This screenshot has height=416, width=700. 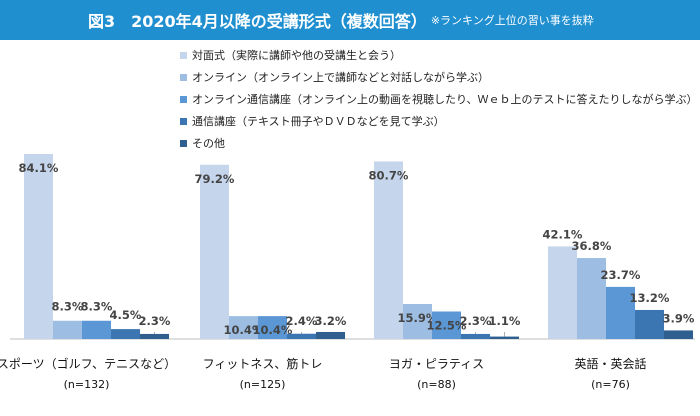 I want to click on data-label: 79.2%, so click(x=215, y=179).